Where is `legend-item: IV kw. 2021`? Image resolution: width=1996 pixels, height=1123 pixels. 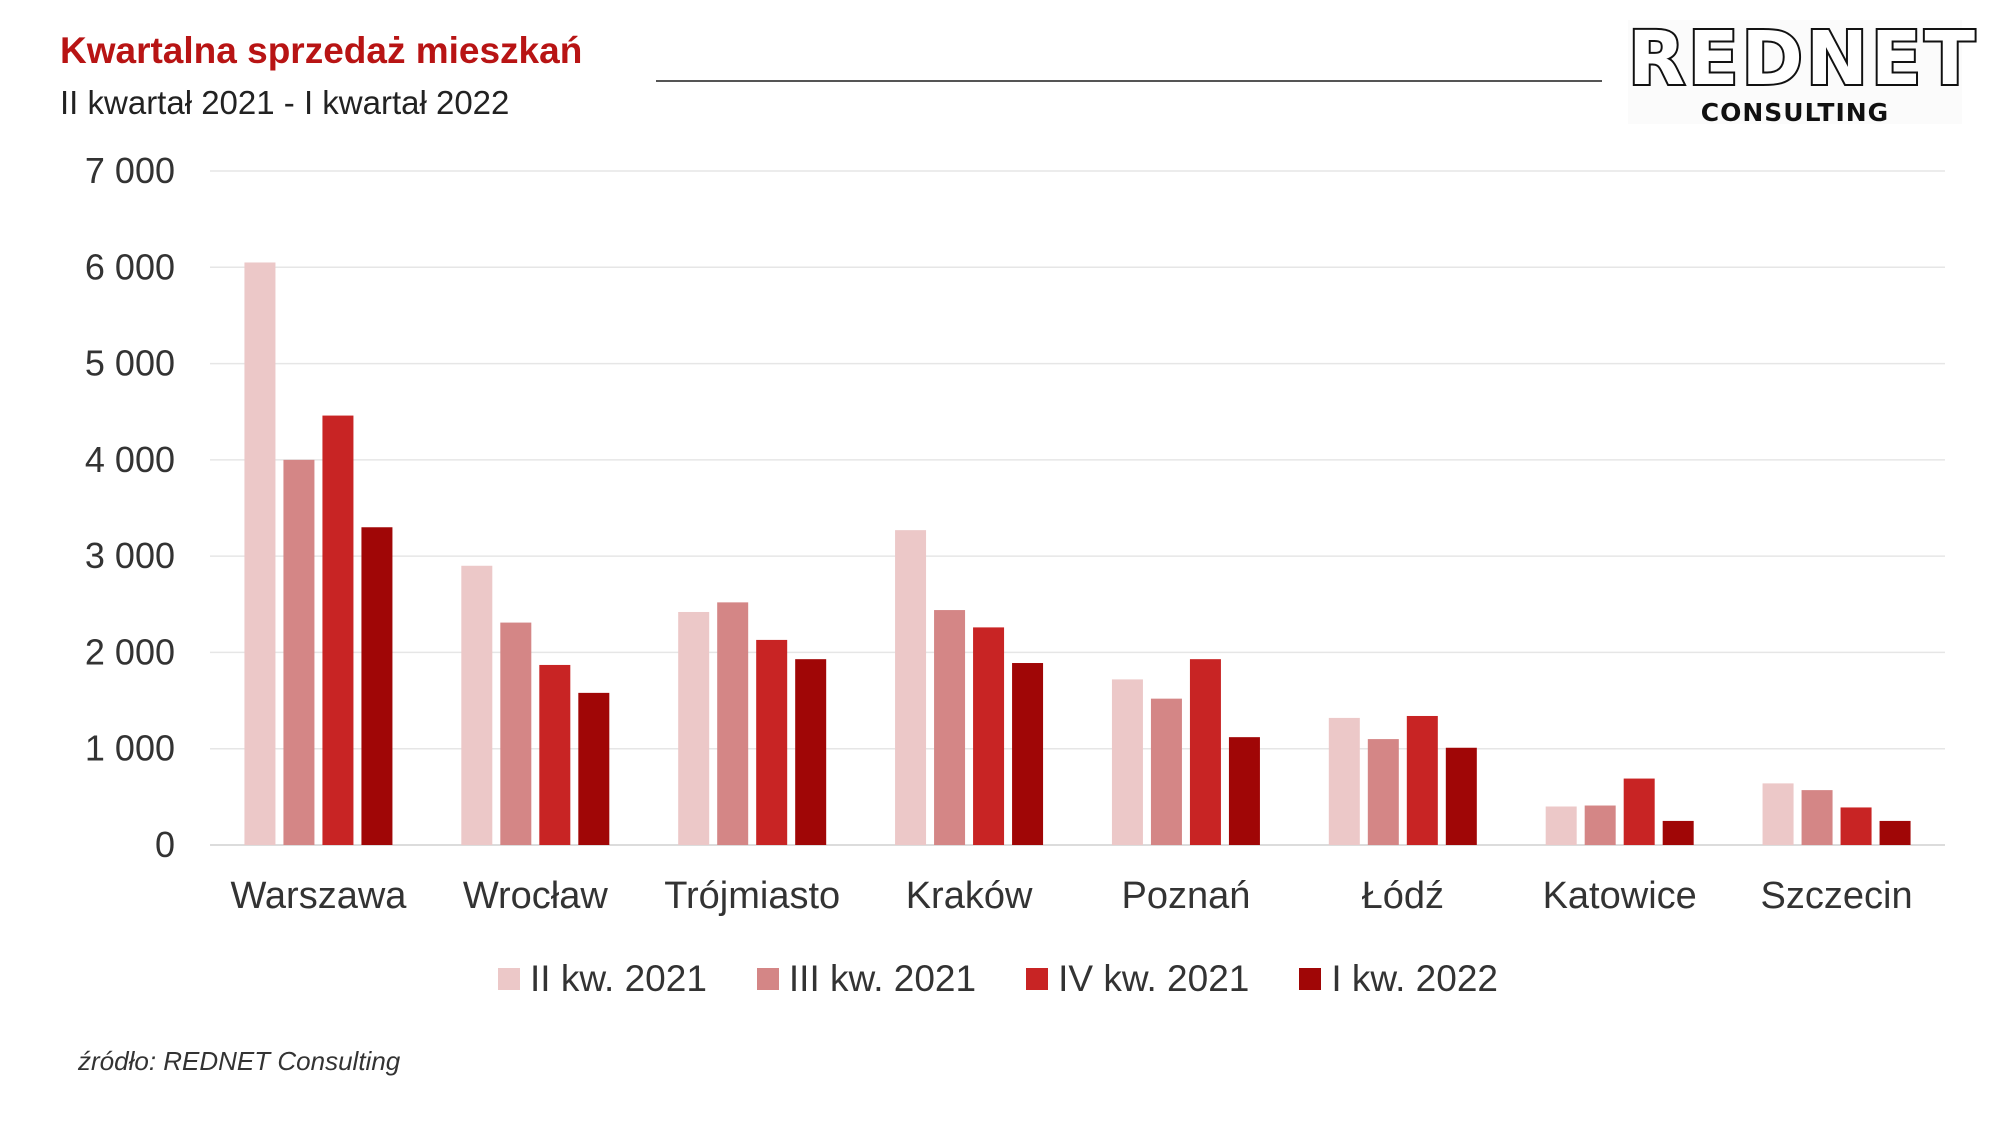 legend-item: IV kw. 2021 is located at coordinates (1137, 979).